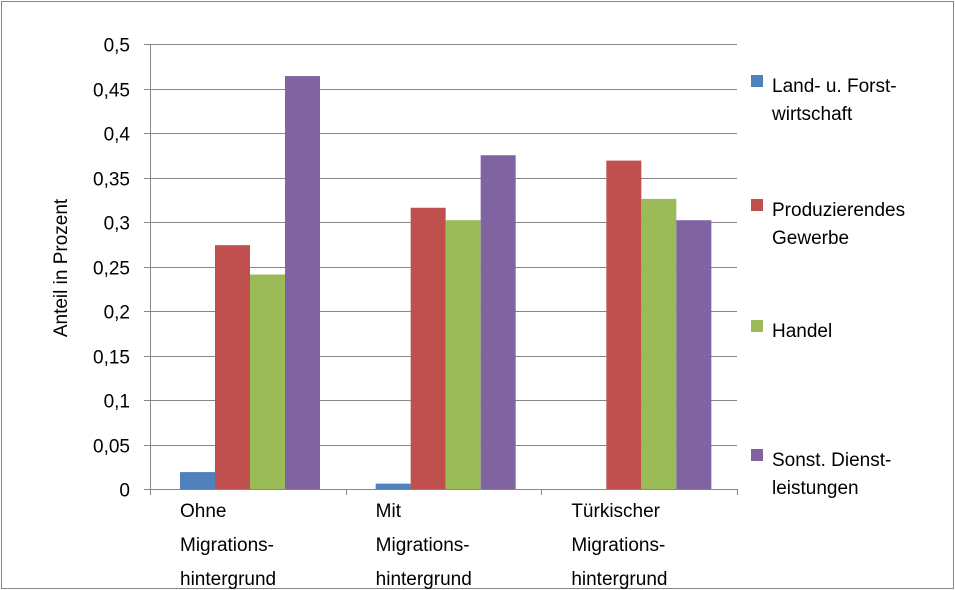  Describe the element at coordinates (61, 267) in the screenshot. I see `y-axis-title: Anteil in Prozent` at that location.